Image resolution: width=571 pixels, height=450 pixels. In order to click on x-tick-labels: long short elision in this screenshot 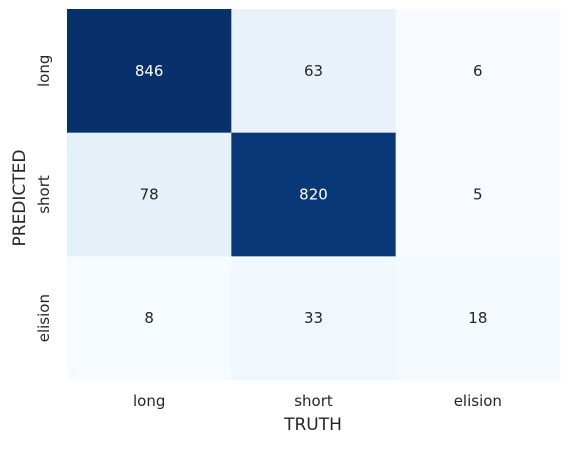, I will do `click(317, 401)`.